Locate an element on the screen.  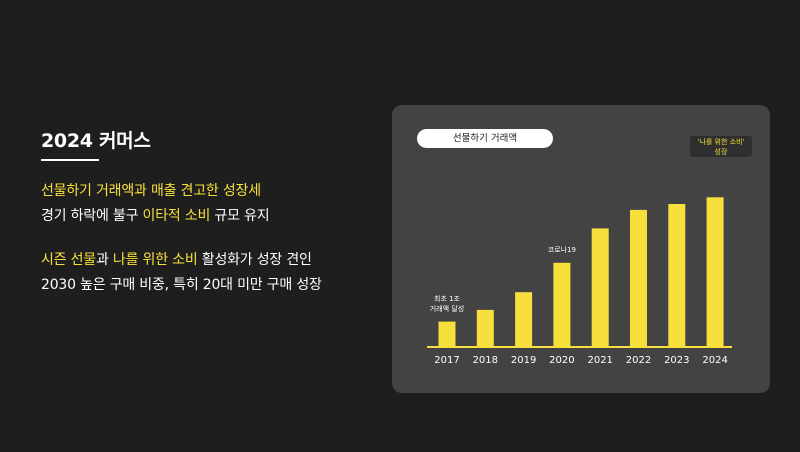
annotation-line: 성장 is located at coordinates (721, 152).